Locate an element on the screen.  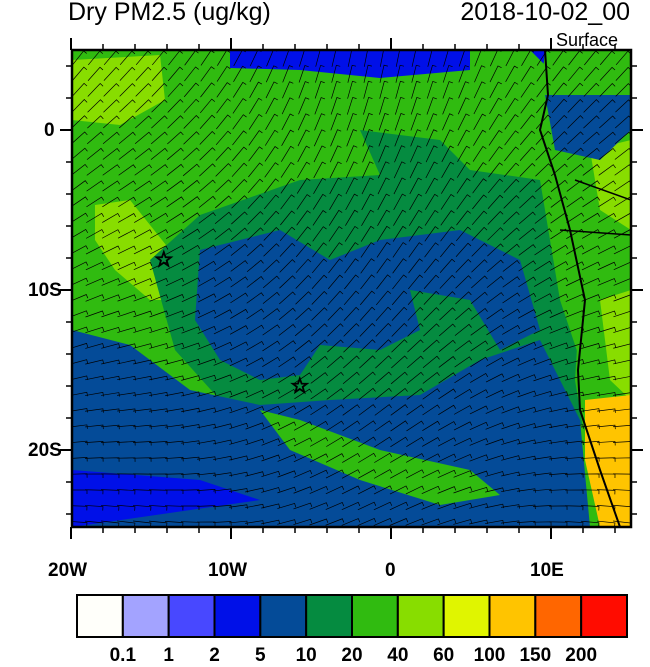
lat-label-10s: 10S is located at coordinates (45, 290).